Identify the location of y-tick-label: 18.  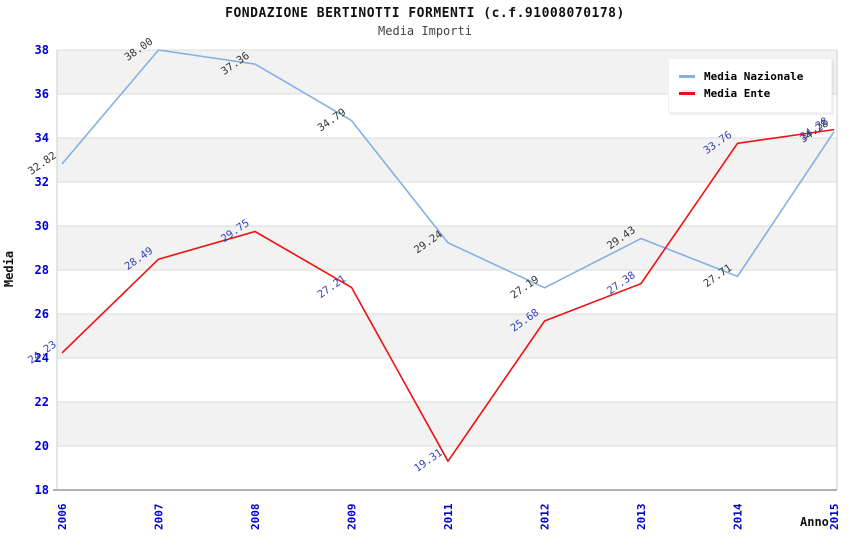
(42, 490).